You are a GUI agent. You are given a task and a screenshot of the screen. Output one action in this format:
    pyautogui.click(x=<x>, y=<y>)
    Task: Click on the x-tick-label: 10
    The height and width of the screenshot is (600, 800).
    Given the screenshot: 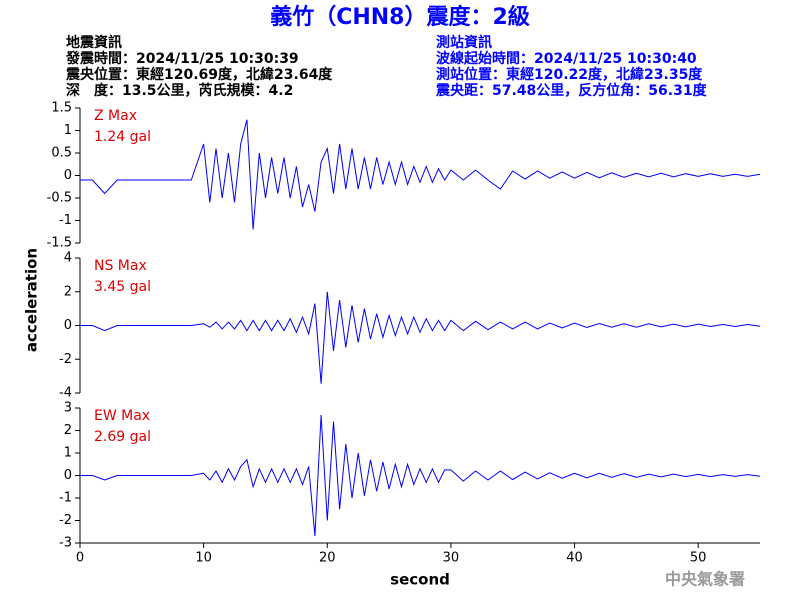 What is the action you would take?
    pyautogui.click(x=203, y=558)
    